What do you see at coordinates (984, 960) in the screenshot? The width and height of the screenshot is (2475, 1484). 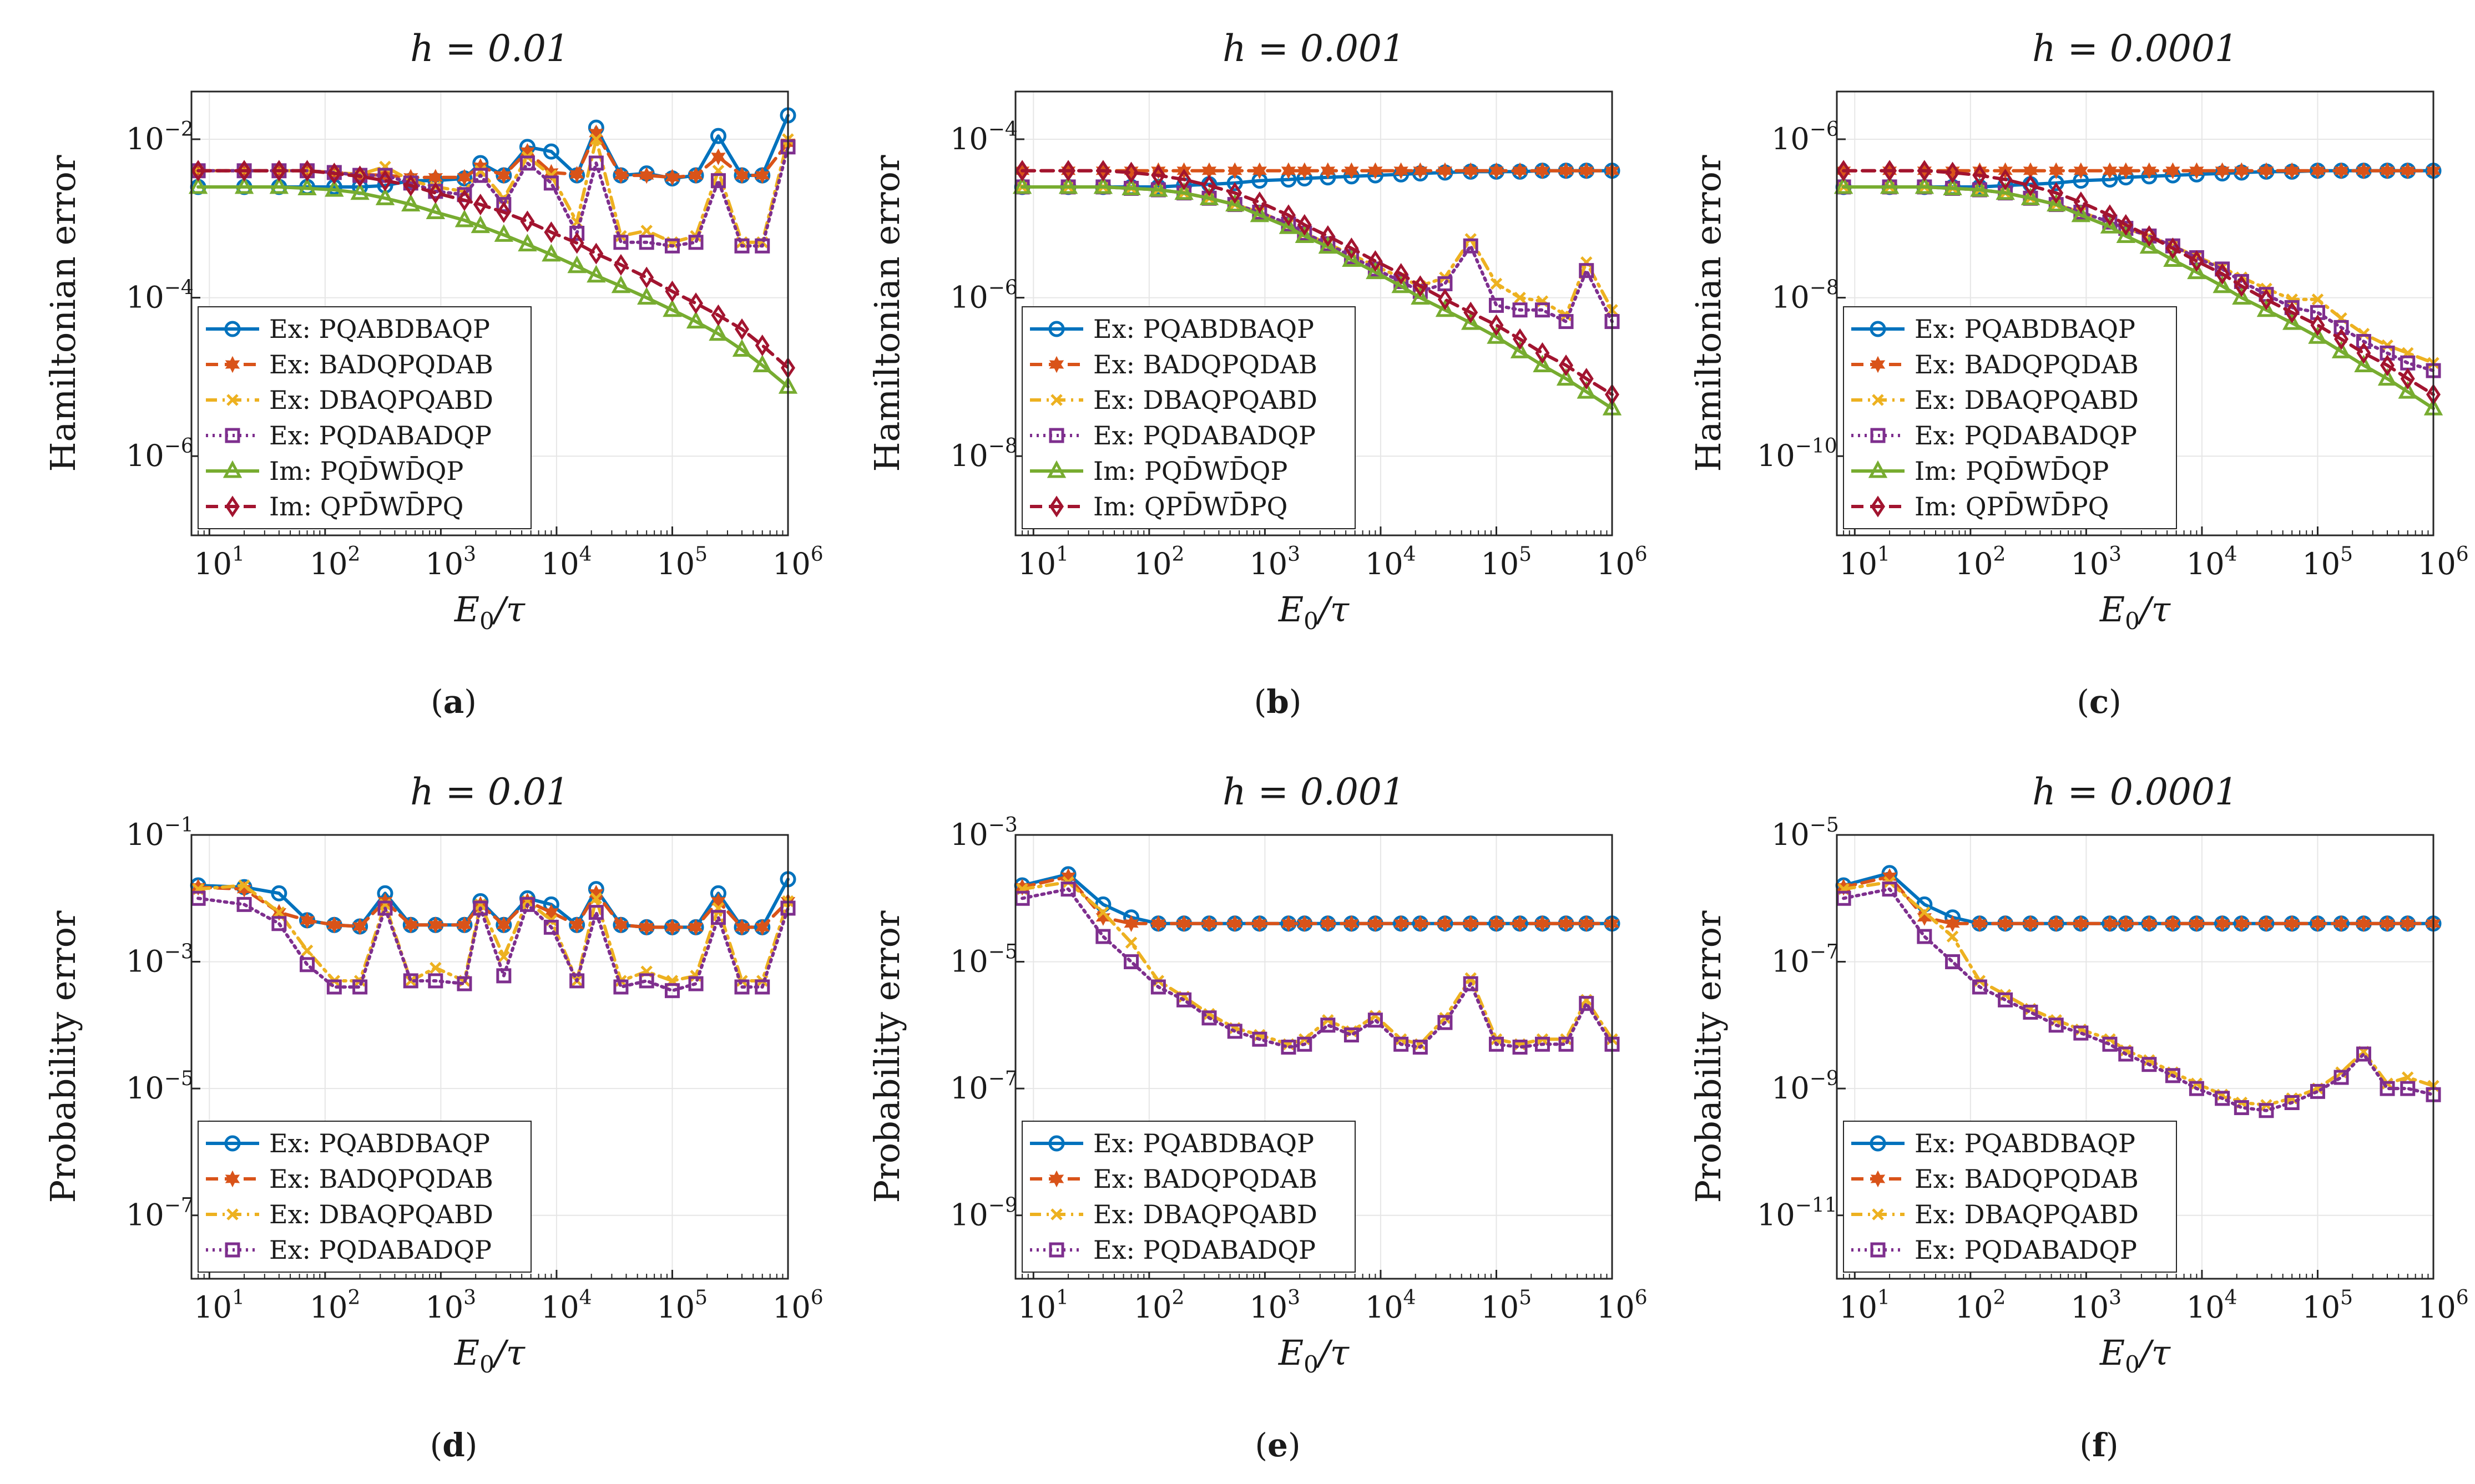 I see `y-tick-label: 10⁻⁵` at bounding box center [984, 960].